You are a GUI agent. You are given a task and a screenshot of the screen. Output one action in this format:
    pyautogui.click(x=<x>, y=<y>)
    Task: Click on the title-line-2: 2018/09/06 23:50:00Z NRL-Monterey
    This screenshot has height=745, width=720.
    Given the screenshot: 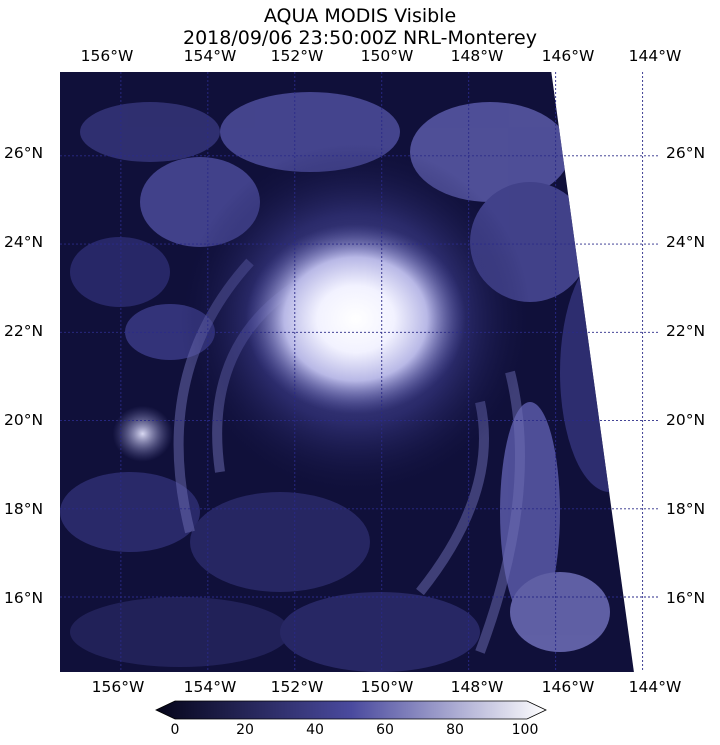 What is the action you would take?
    pyautogui.click(x=360, y=38)
    